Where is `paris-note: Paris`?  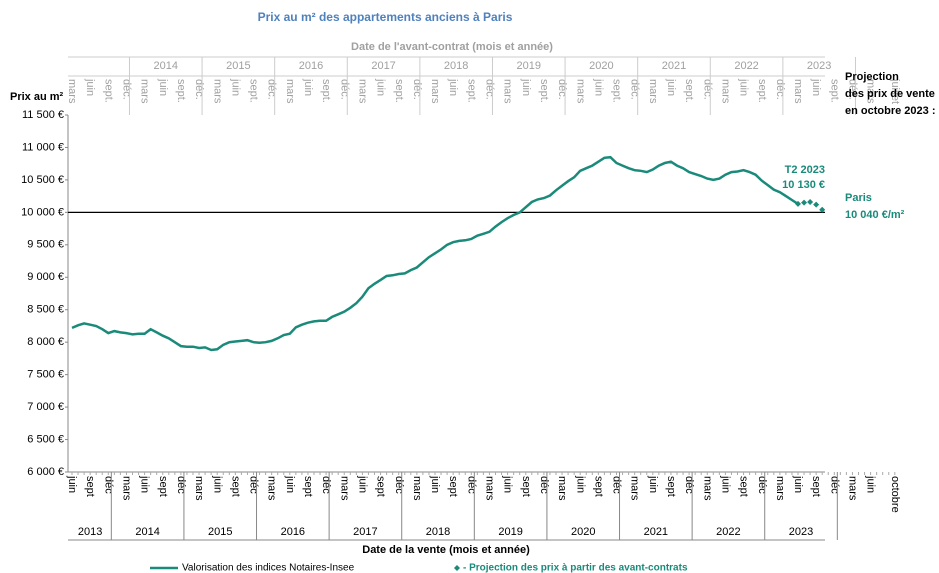 paris-note: Paris is located at coordinates (858, 198).